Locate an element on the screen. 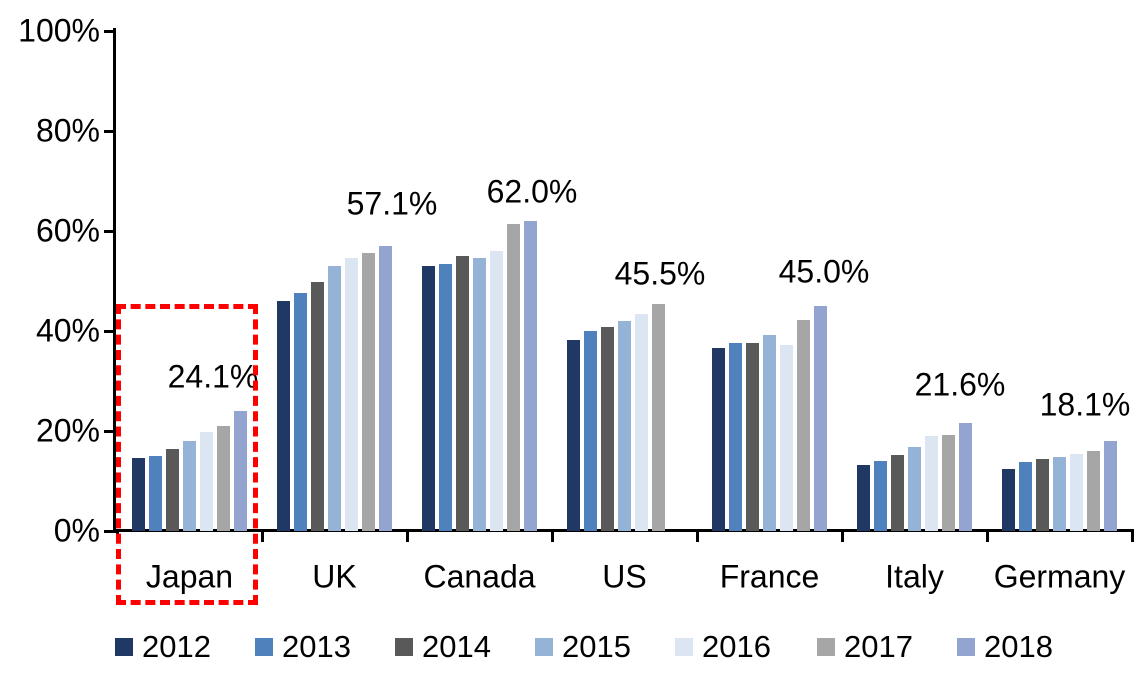  legend-label: 2016 is located at coordinates (736, 646).